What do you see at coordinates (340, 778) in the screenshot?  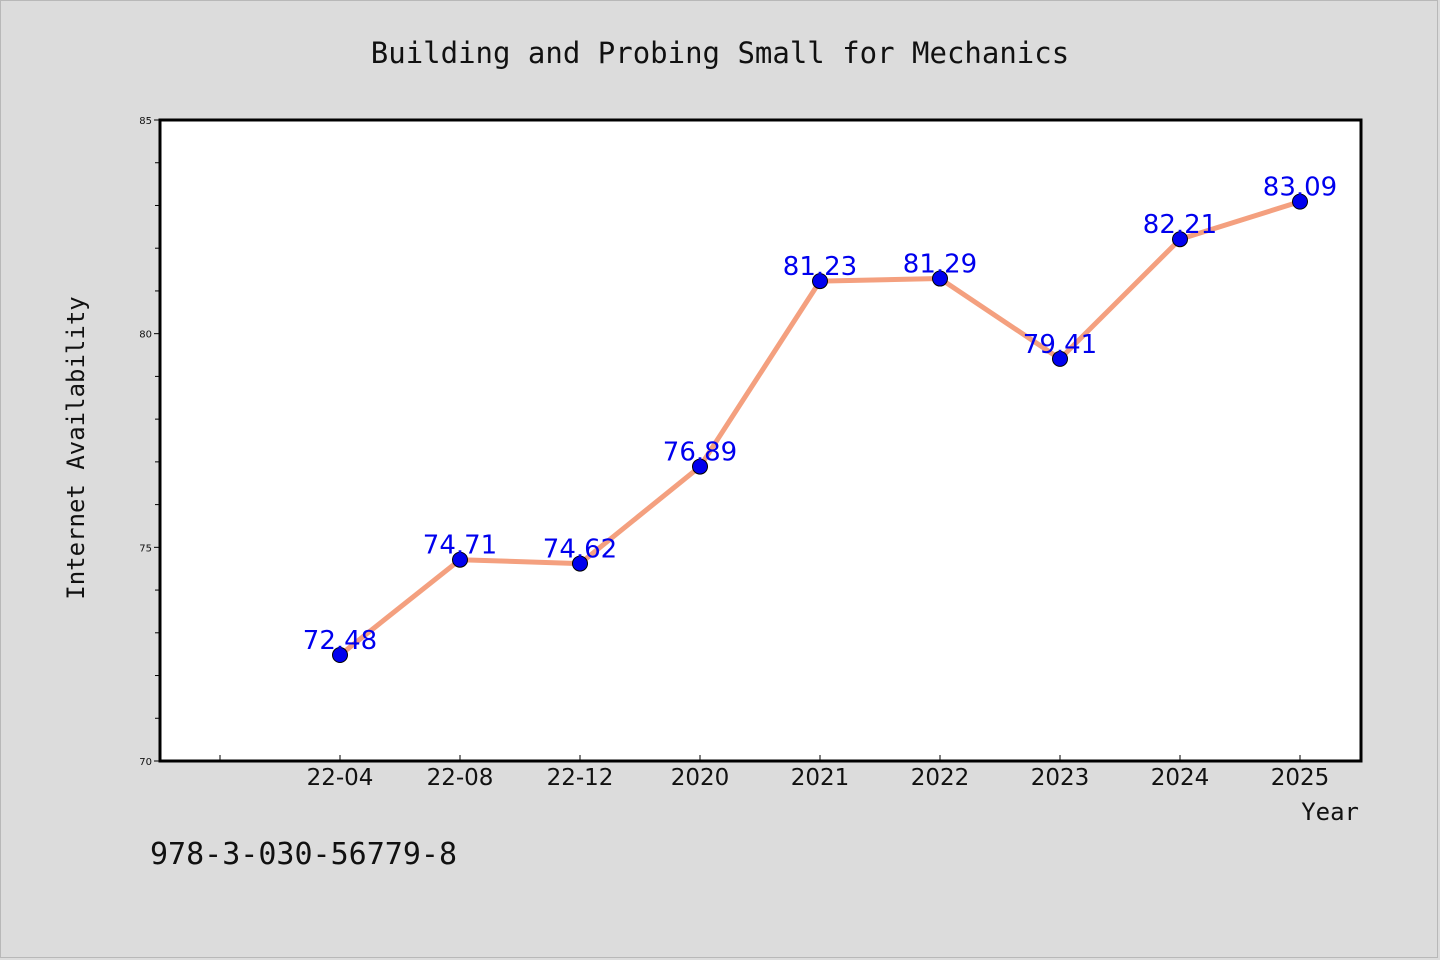 I see `x-tick-label: 22-04` at bounding box center [340, 778].